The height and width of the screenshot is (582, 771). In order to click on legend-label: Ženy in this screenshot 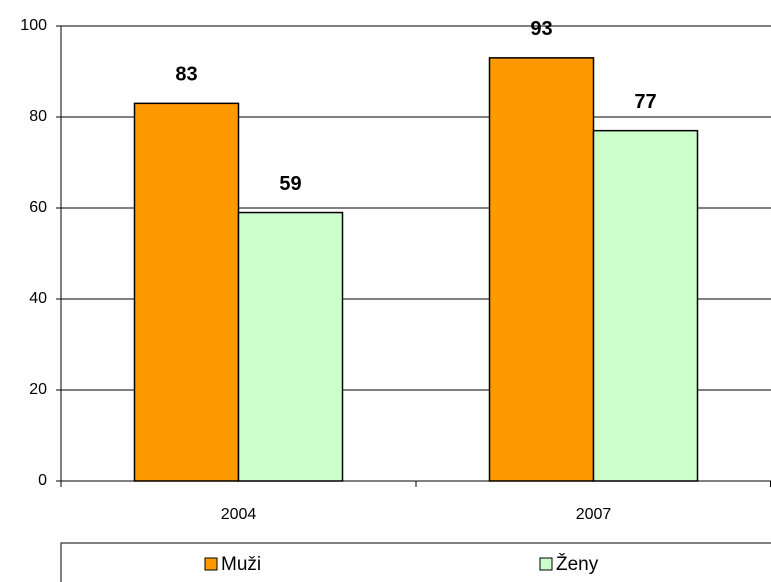, I will do `click(577, 564)`.